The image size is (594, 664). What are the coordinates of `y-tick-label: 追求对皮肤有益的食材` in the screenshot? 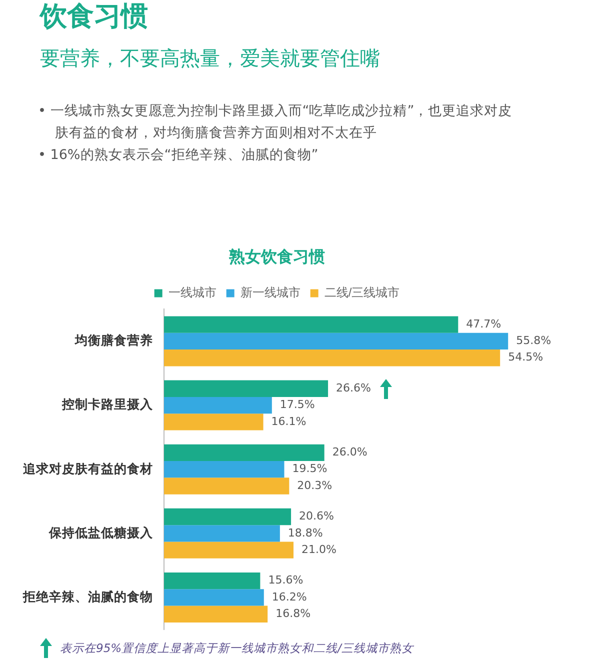 It's located at (88, 468).